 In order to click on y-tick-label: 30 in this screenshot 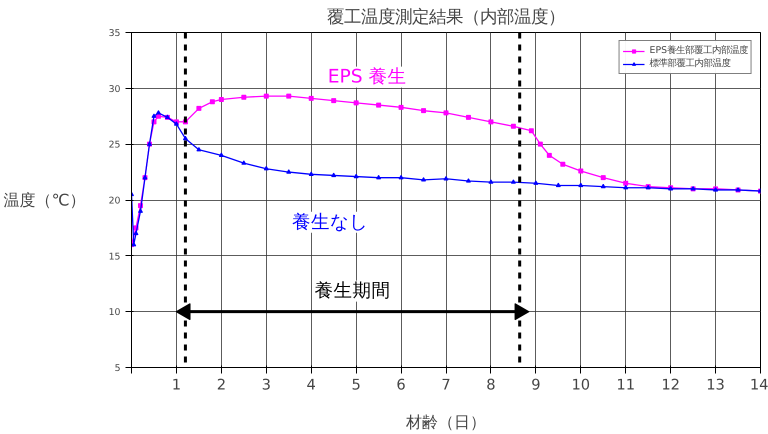, I will do `click(114, 89)`.